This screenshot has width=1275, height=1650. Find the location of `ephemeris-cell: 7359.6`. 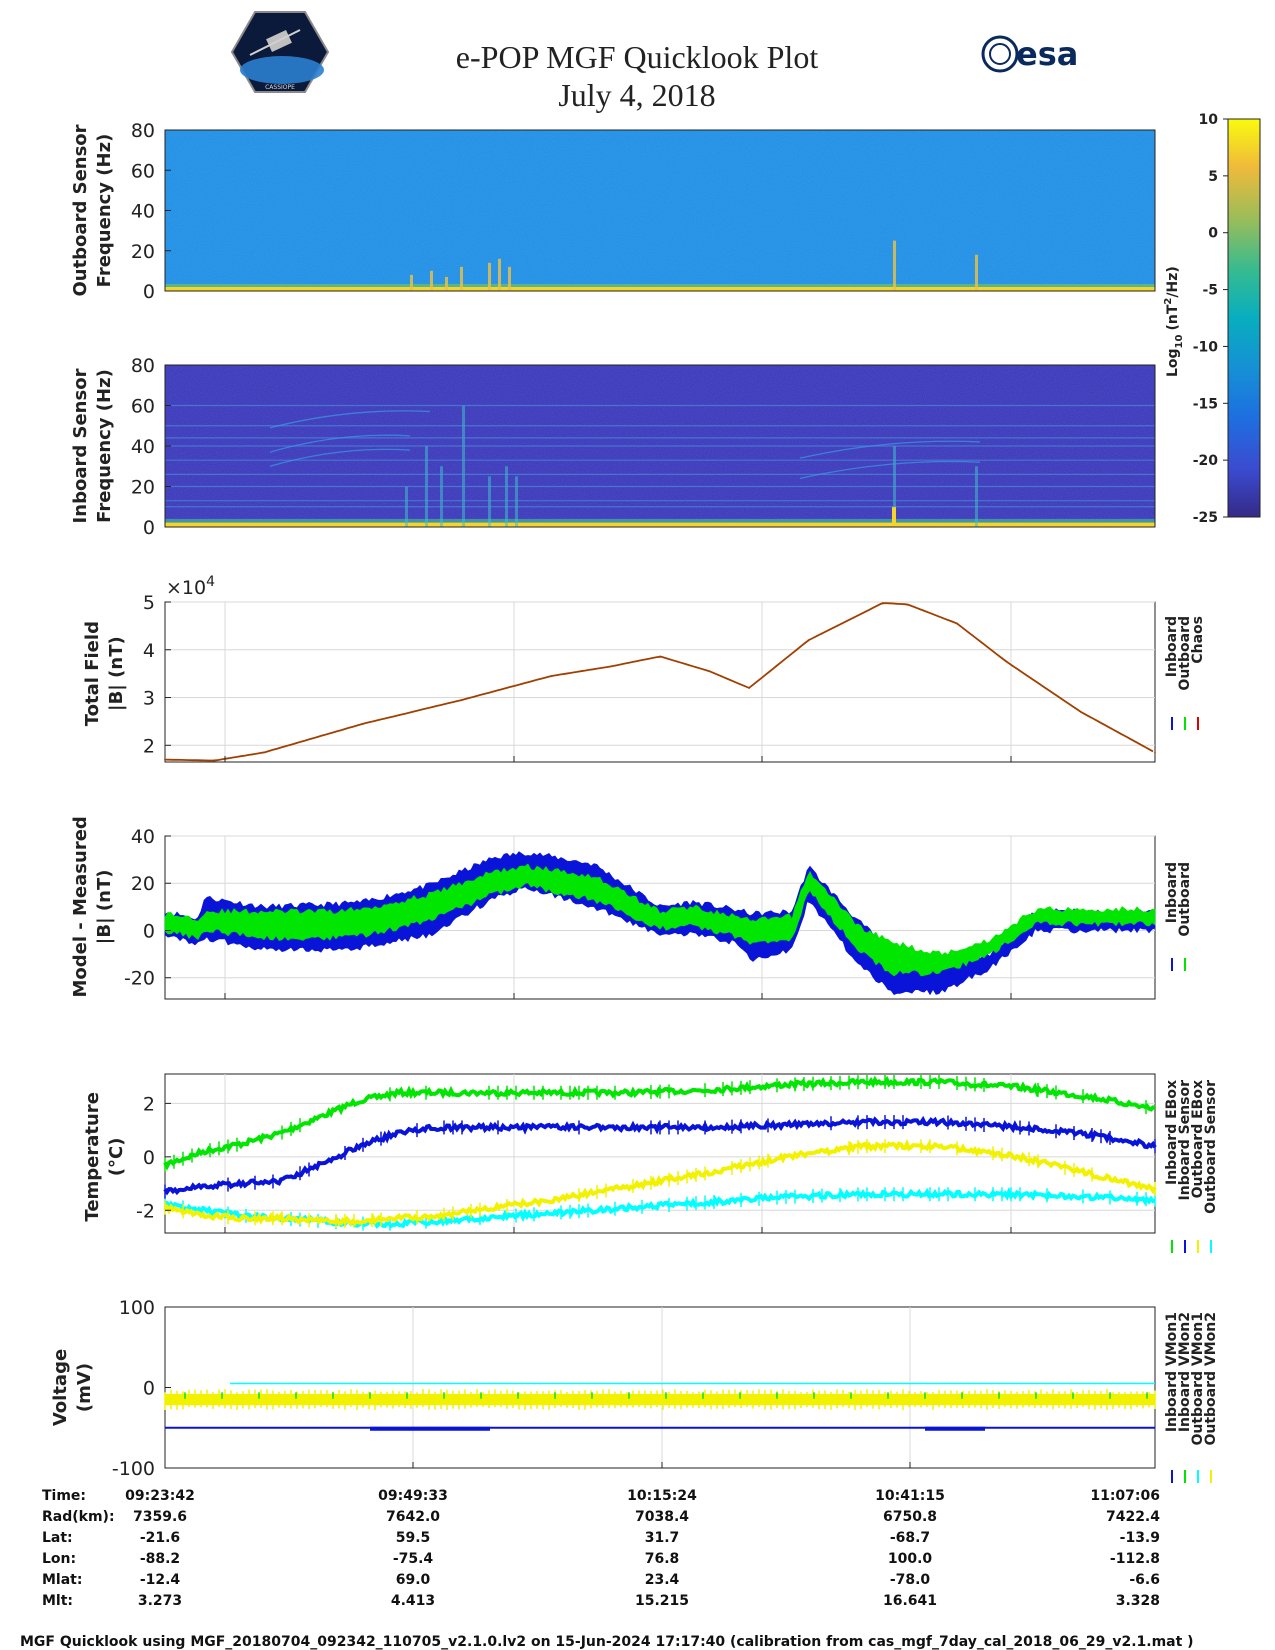

ephemeris-cell: 7359.6 is located at coordinates (160, 1517).